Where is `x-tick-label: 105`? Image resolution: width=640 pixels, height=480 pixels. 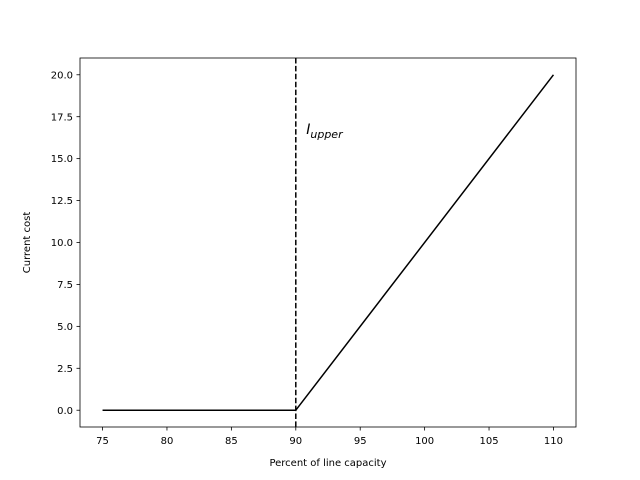
x-tick-label: 105 is located at coordinates (488, 441).